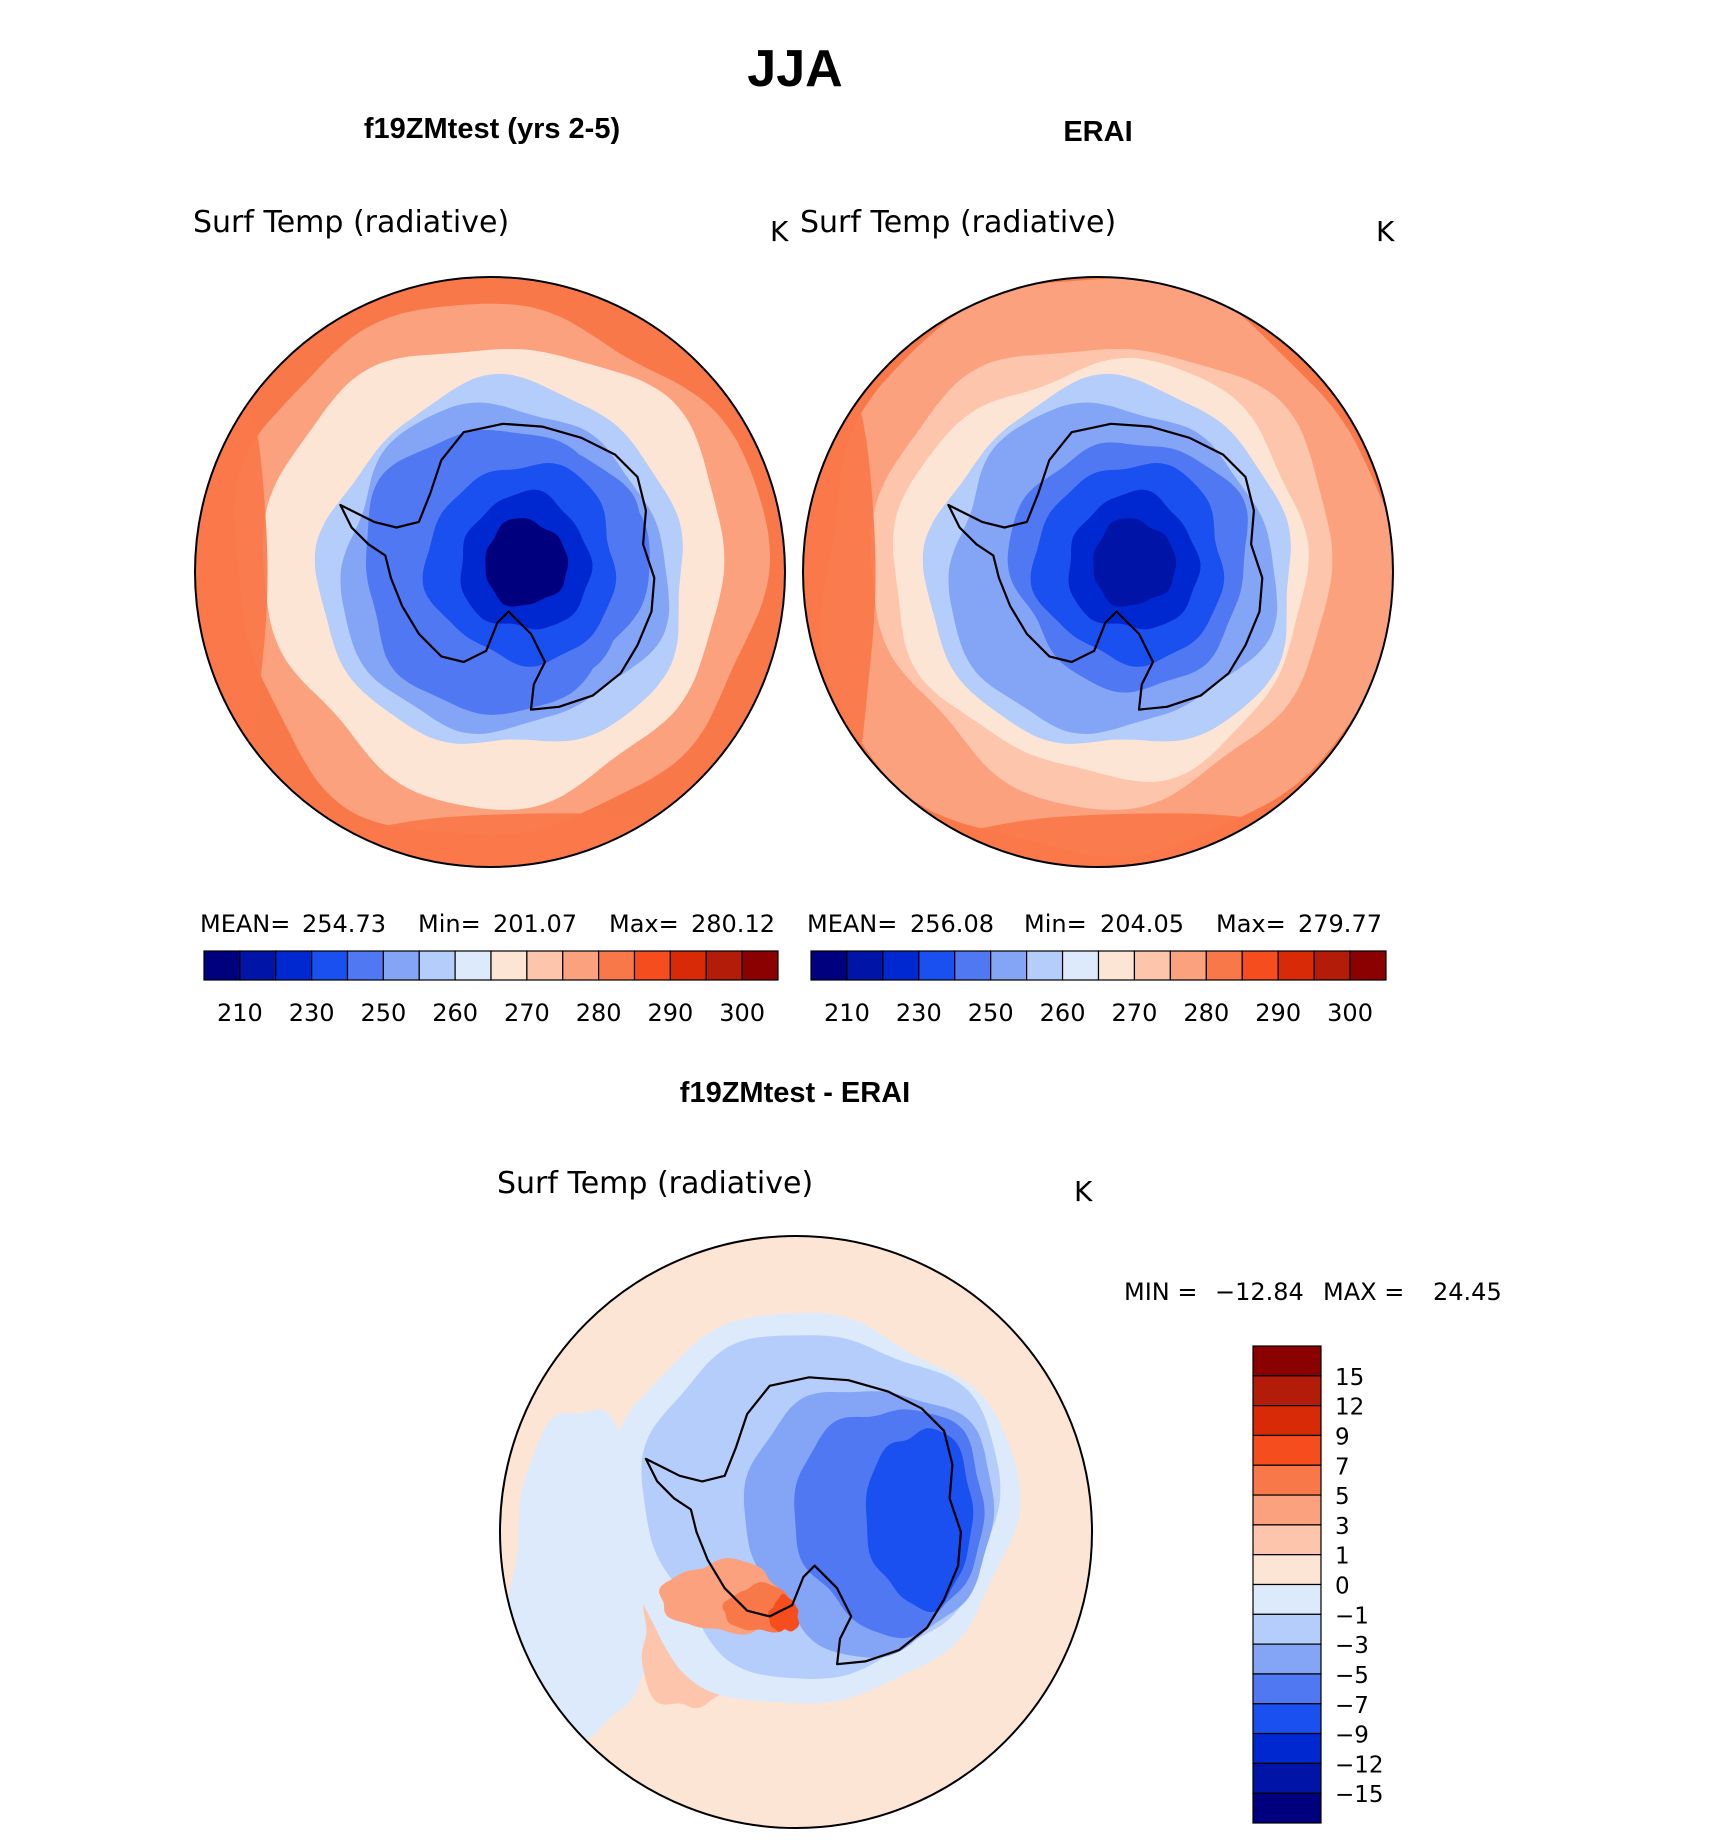 This screenshot has height=1840, width=1710. What do you see at coordinates (1160, 1292) in the screenshot?
I see `panel-diff-min-label: MIN =` at bounding box center [1160, 1292].